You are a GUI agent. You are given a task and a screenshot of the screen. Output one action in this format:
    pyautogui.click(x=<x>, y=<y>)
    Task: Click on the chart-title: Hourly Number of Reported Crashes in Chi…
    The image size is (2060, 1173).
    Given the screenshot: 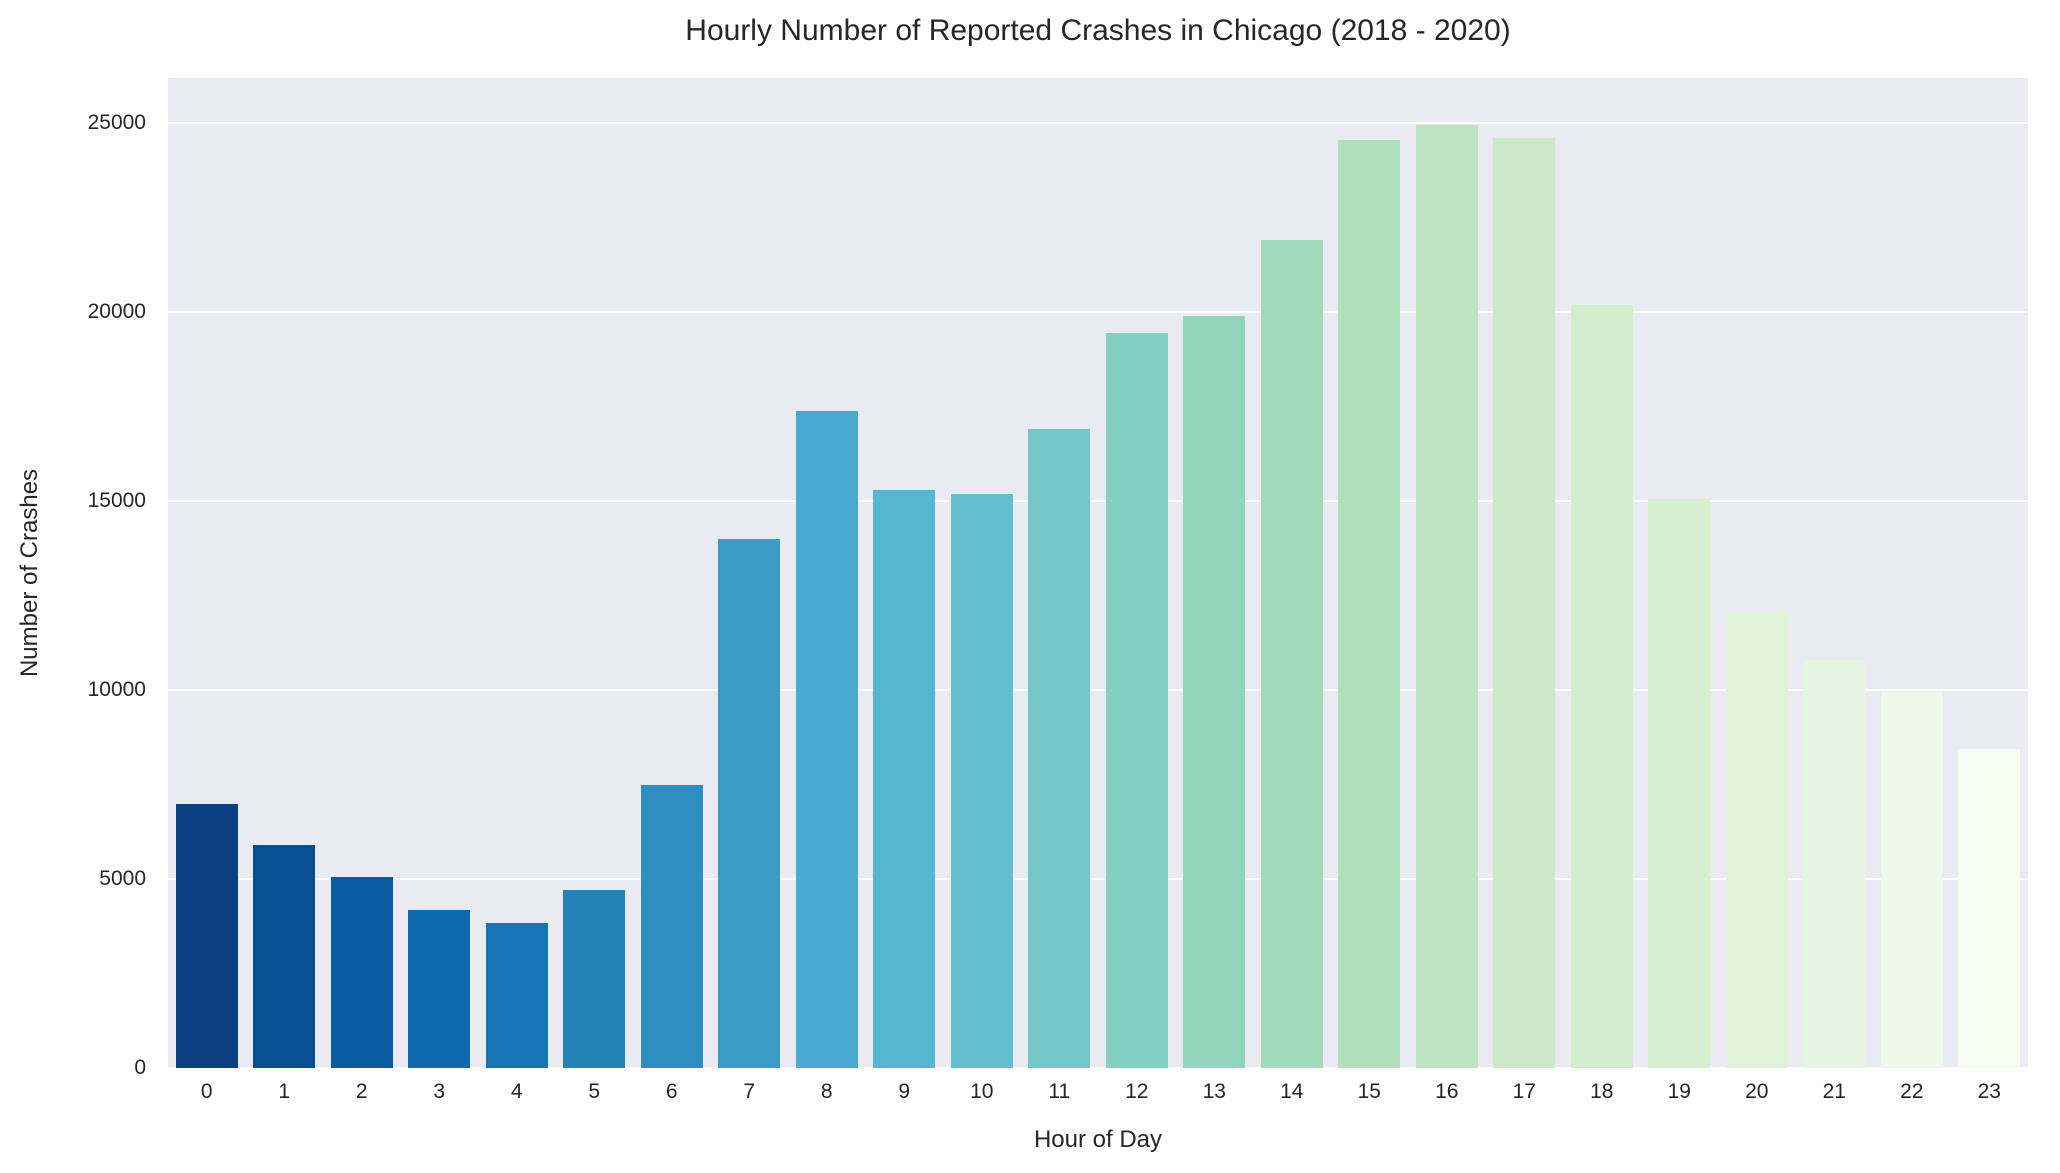 What is the action you would take?
    pyautogui.click(x=1098, y=30)
    